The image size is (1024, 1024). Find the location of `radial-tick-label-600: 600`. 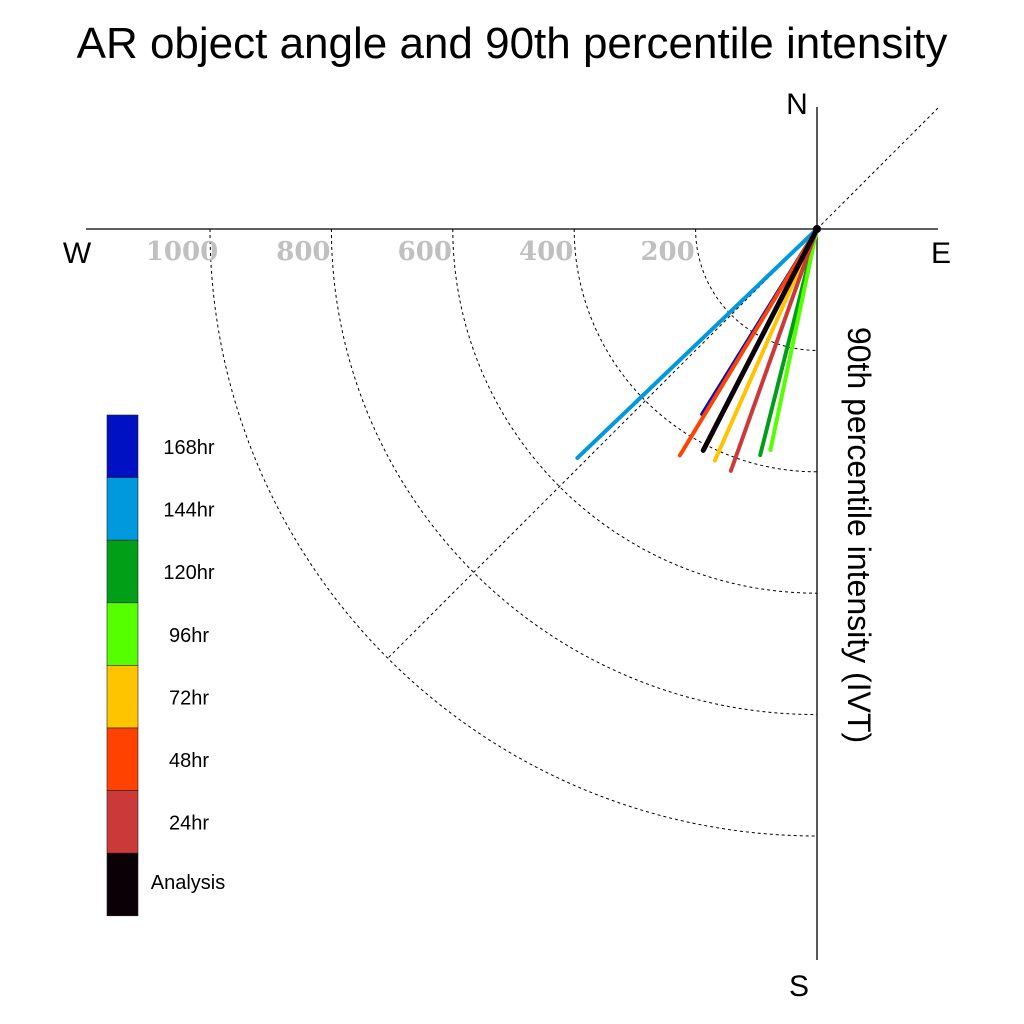

radial-tick-label-600: 600 is located at coordinates (425, 252).